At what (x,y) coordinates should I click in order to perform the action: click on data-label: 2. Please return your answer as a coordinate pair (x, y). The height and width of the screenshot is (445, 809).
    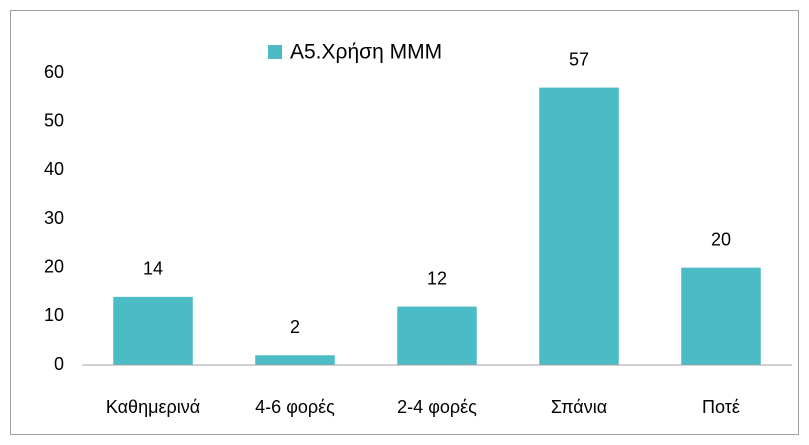
    Looking at the image, I should click on (295, 327).